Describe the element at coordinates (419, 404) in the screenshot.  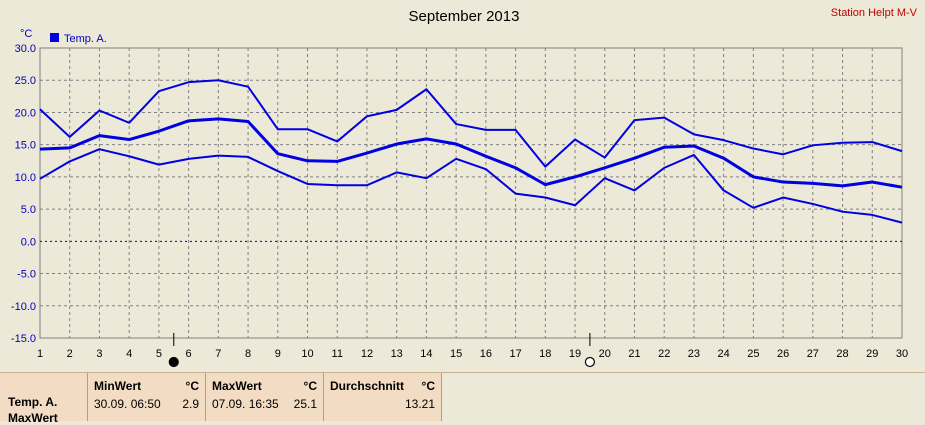
I see `avg-value: 13.21` at that location.